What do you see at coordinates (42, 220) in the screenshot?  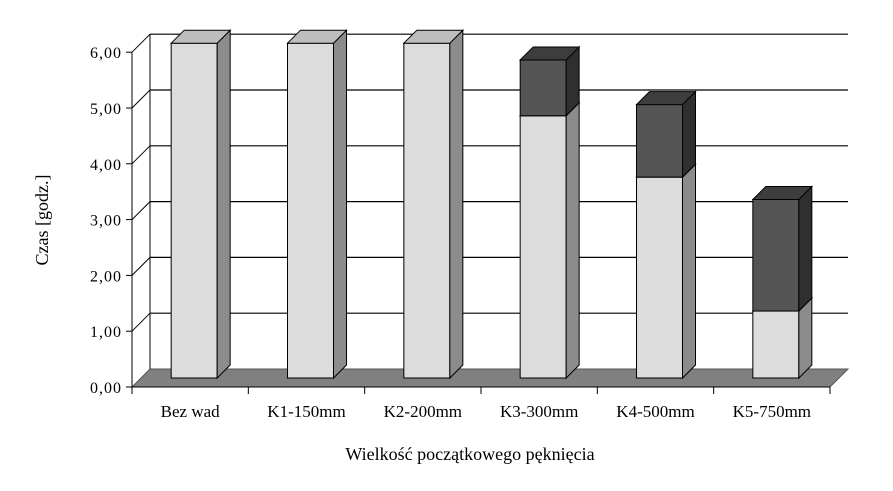 I see `y-axis-title: Czas [godz.]` at bounding box center [42, 220].